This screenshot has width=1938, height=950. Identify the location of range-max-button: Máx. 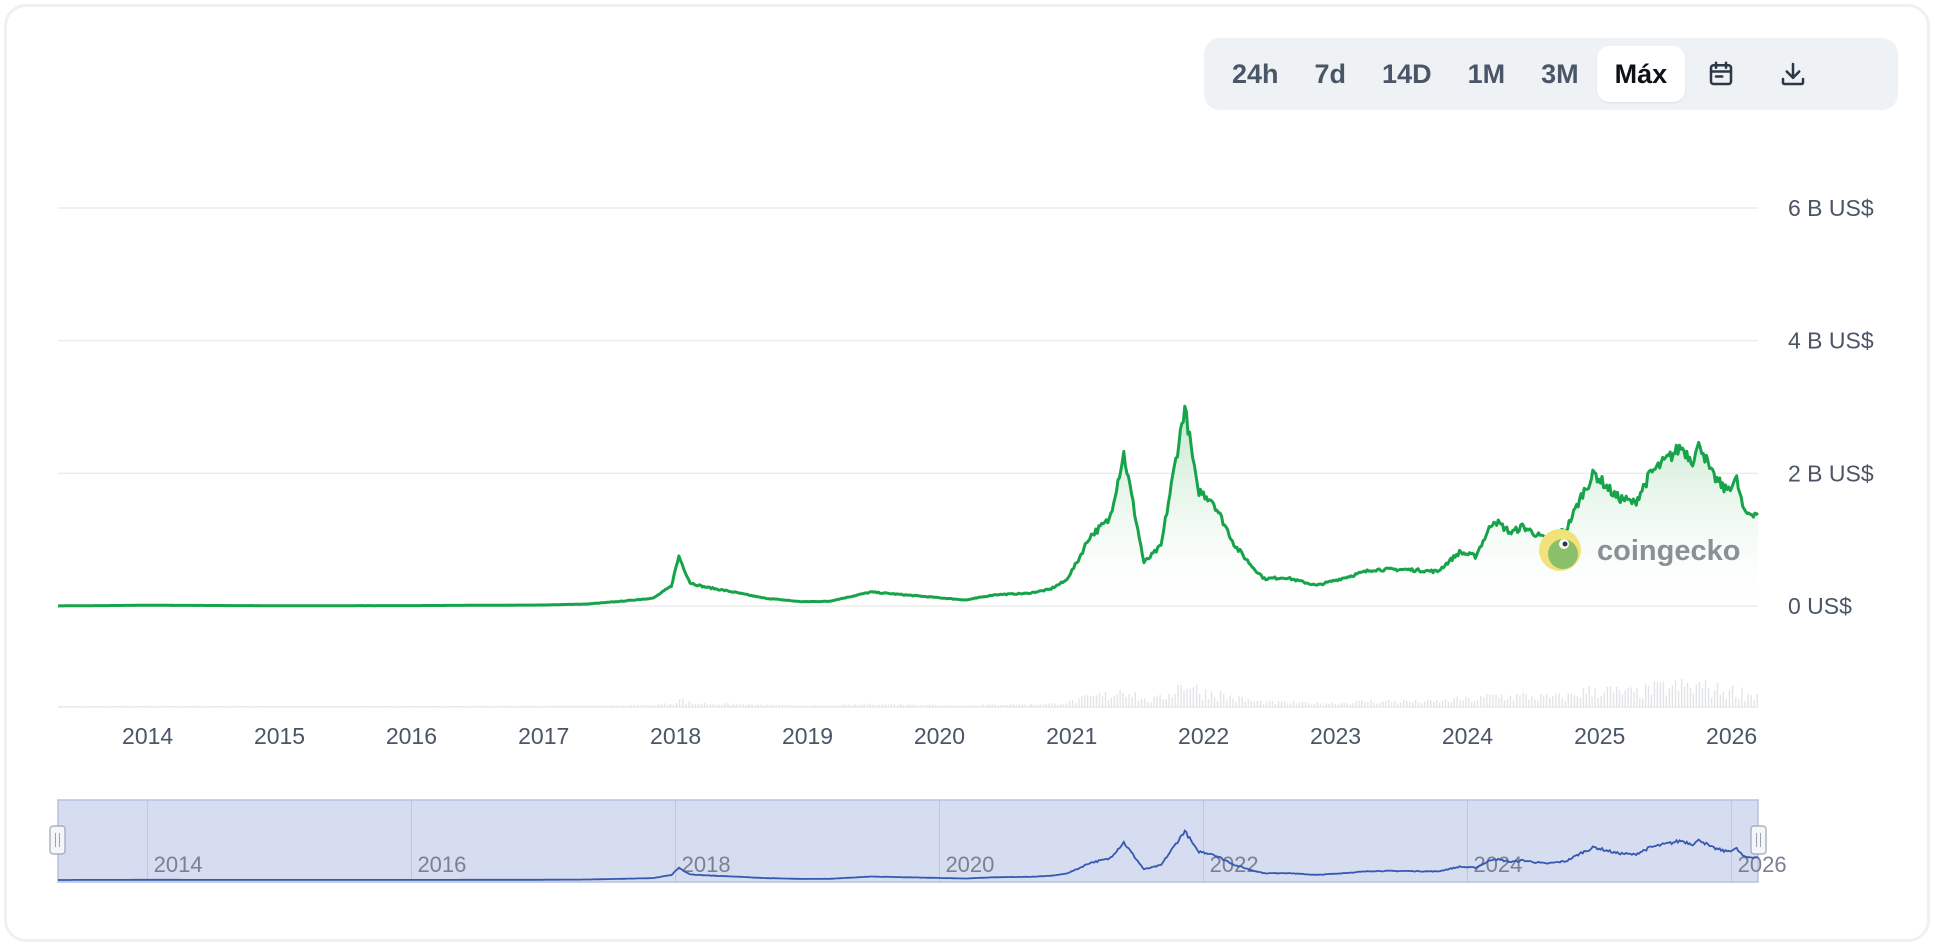
(1641, 74).